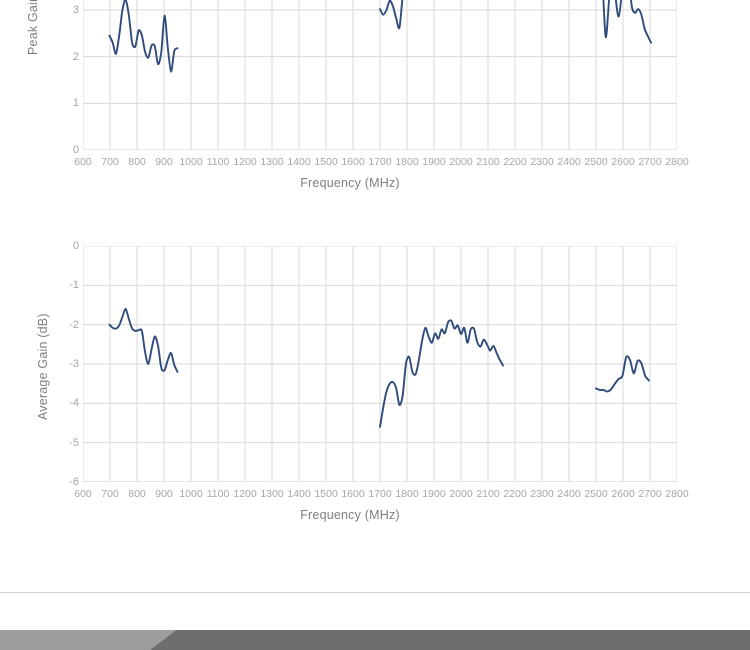  What do you see at coordinates (350, 183) in the screenshot?
I see `peak-gain-x-axis-title: Frequency (MHz)` at bounding box center [350, 183].